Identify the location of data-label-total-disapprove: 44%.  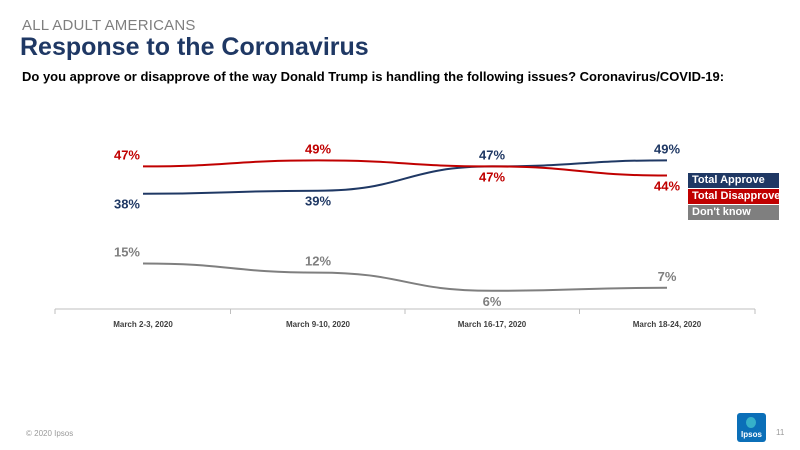
(667, 186).